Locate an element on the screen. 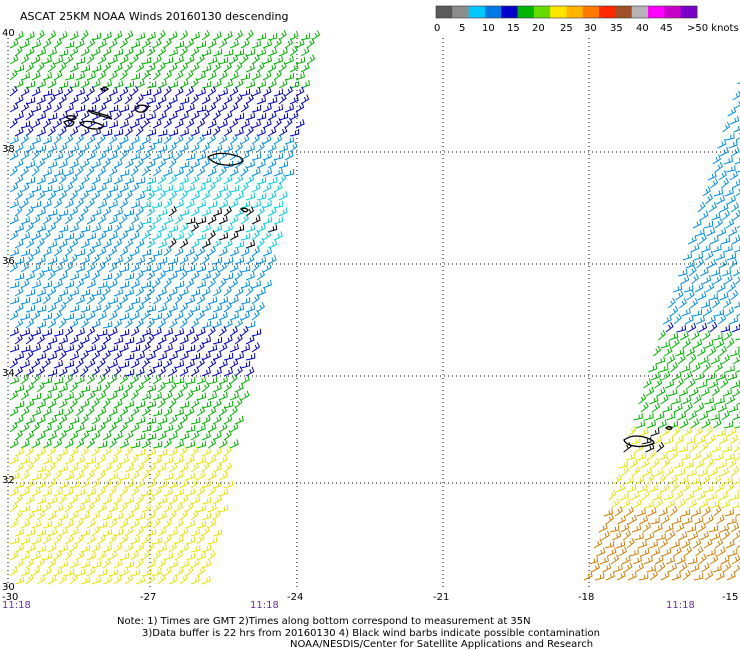 The width and height of the screenshot is (740, 650). island-sao-jorge is located at coordinates (100, 114).